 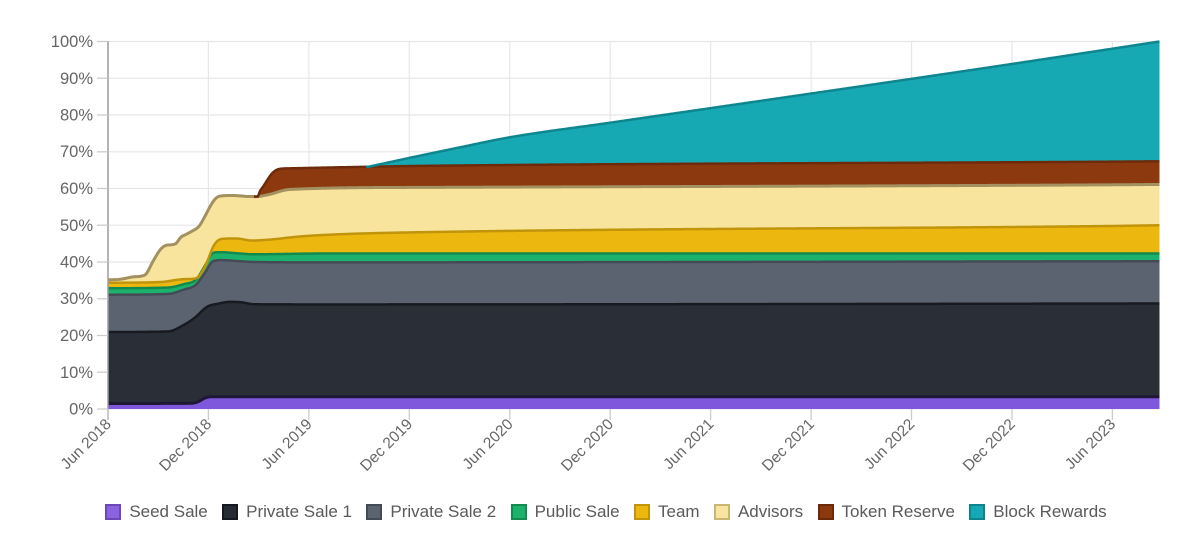 I want to click on svg-text: 50%, so click(x=76, y=226).